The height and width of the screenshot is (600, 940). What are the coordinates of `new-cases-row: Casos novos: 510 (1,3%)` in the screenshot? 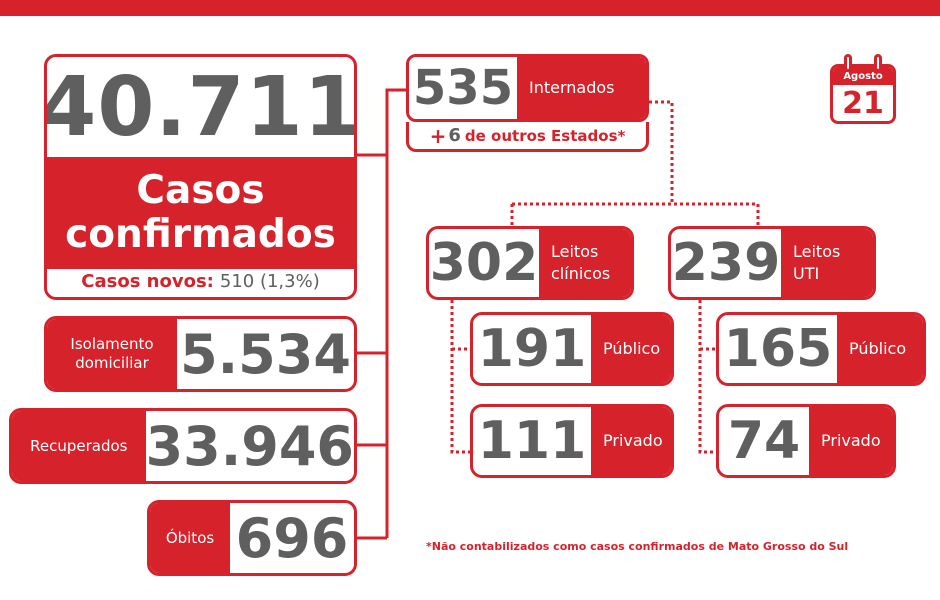 It's located at (200, 281).